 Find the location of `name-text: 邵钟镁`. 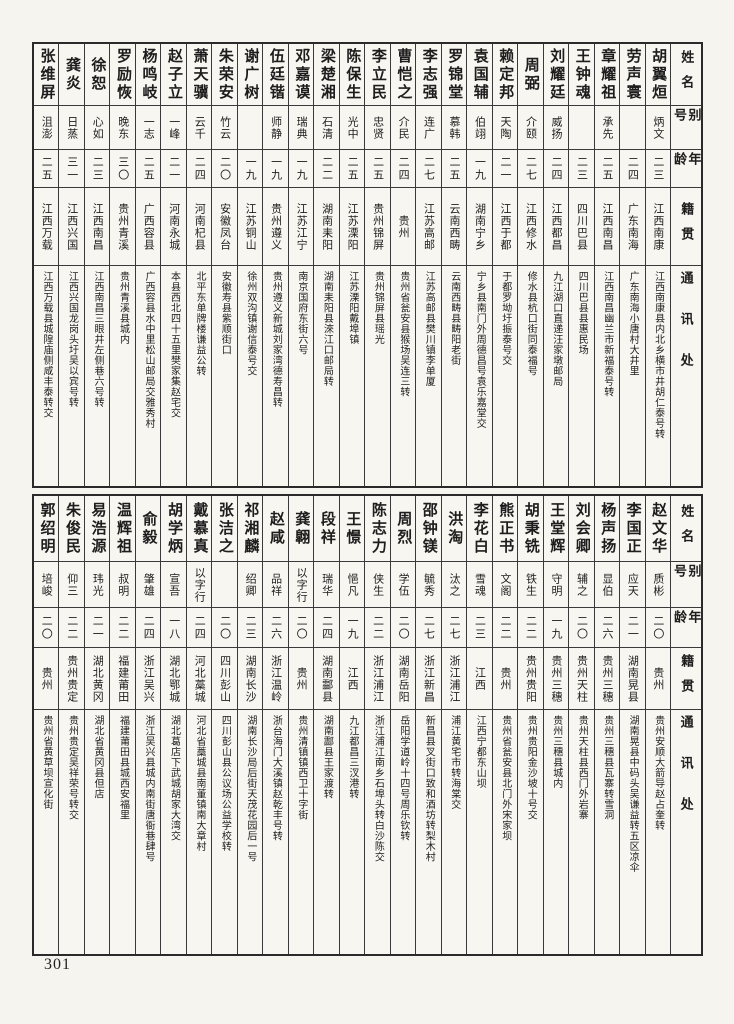

name-text: 邵钟镁 is located at coordinates (428, 528).